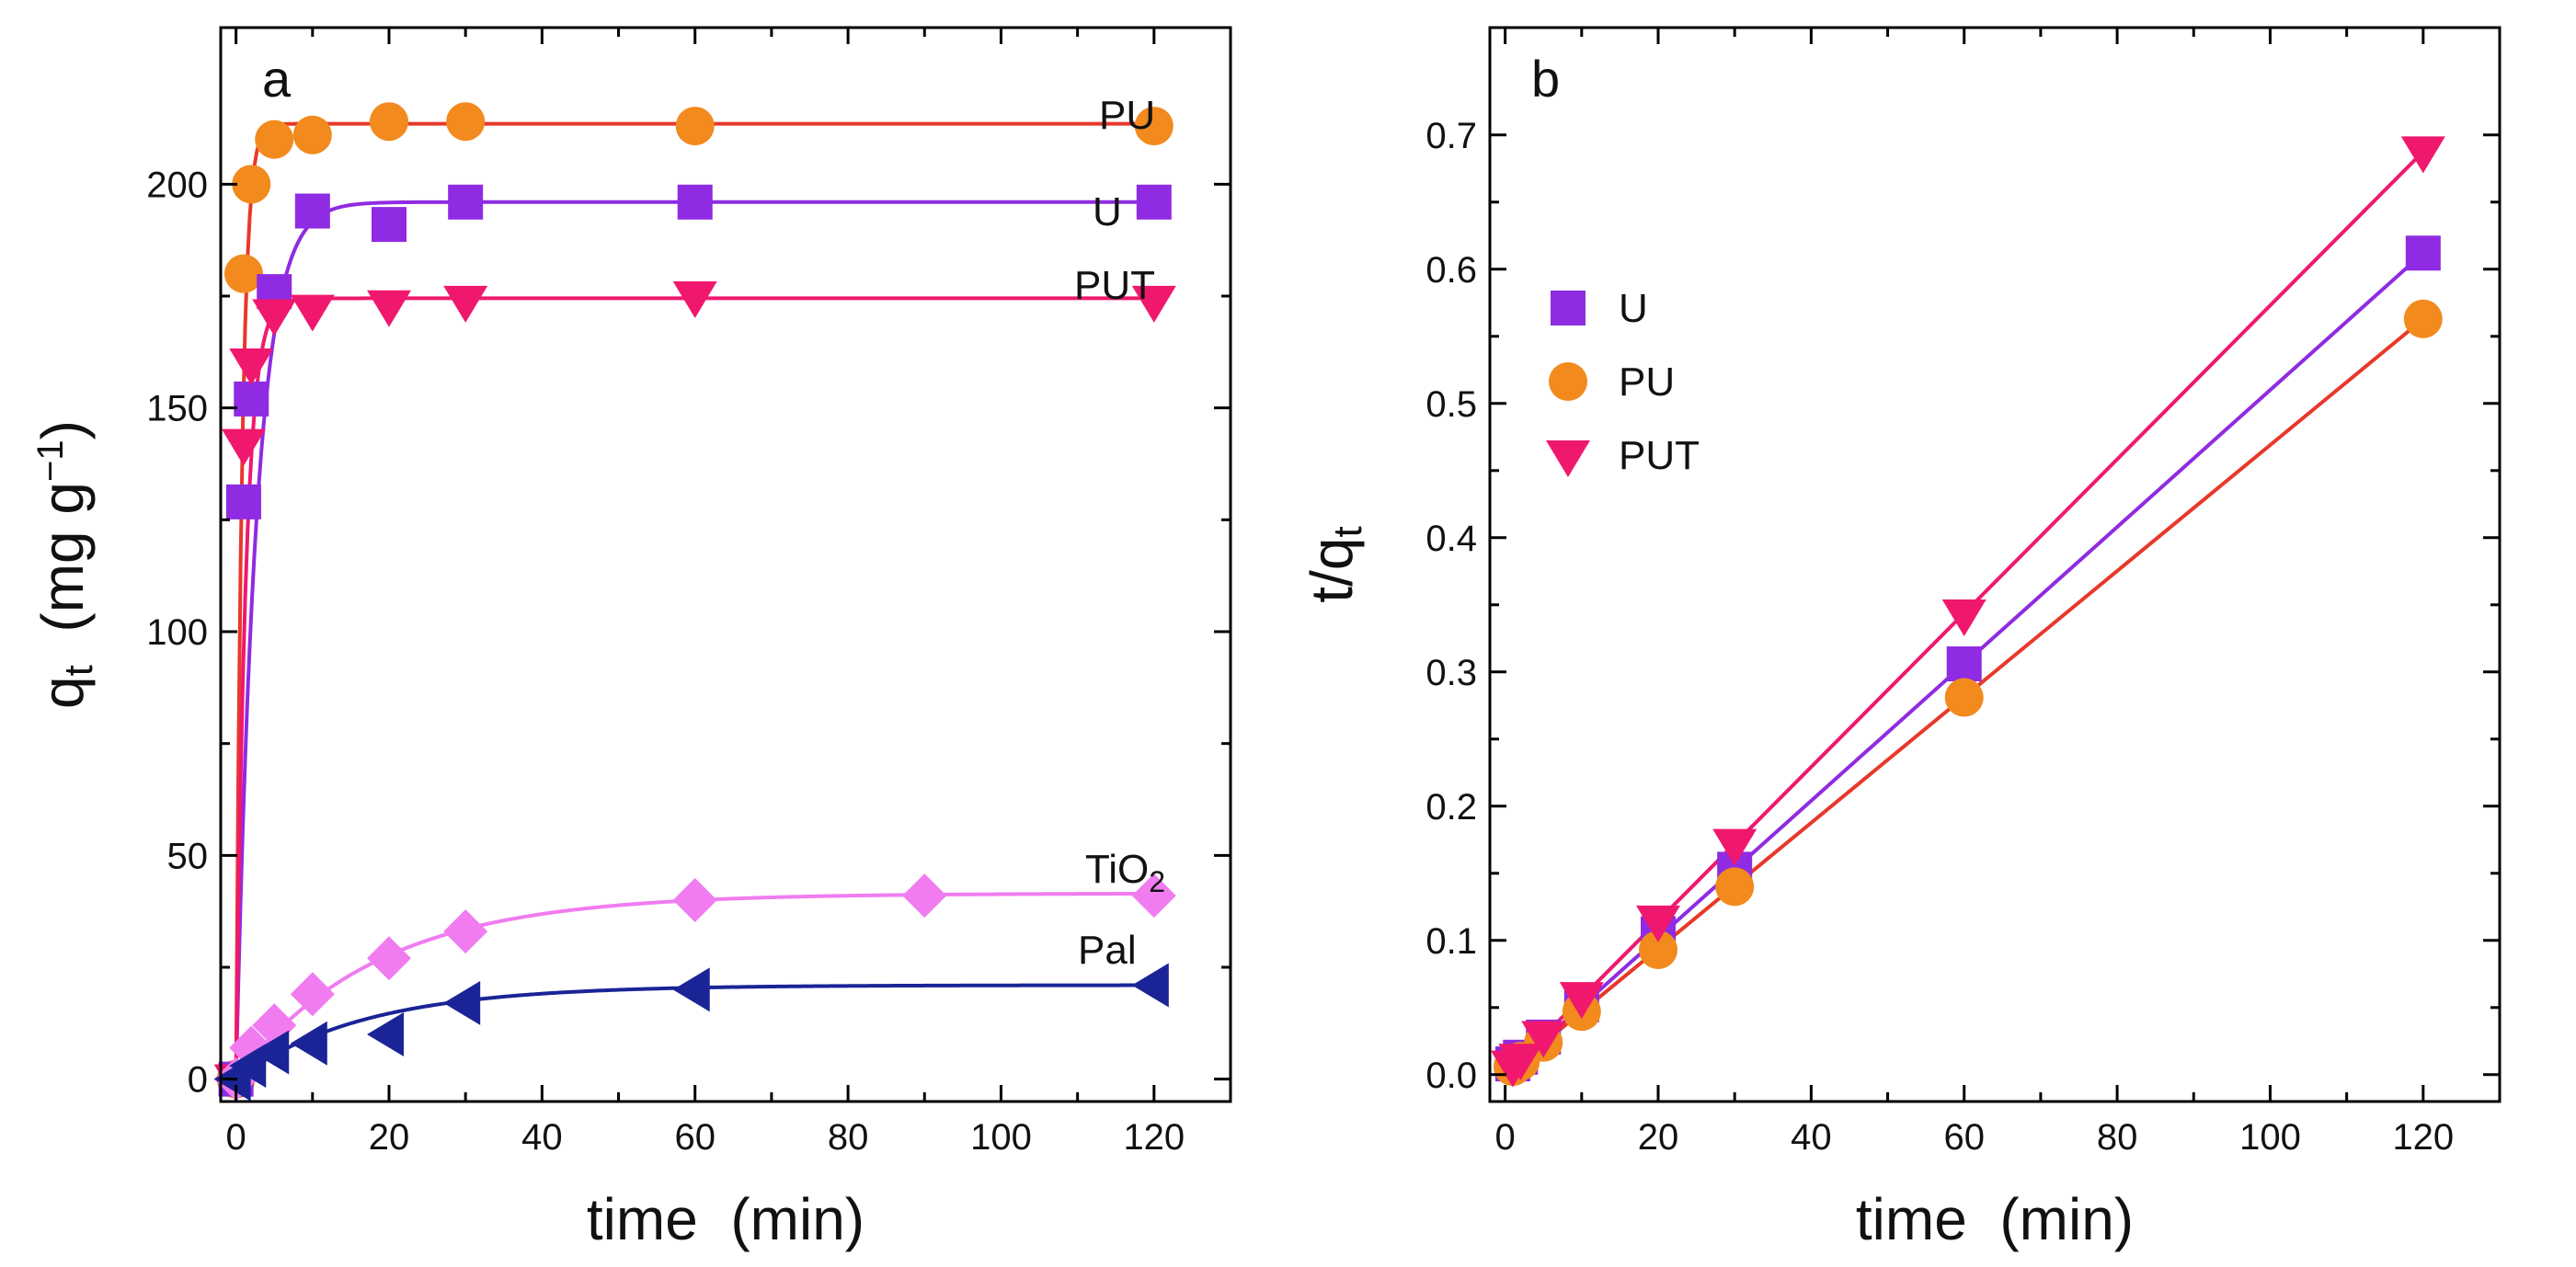 The image size is (2576, 1267). Describe the element at coordinates (1964, 1138) in the screenshot. I see `b-x-tick-label: 60` at that location.